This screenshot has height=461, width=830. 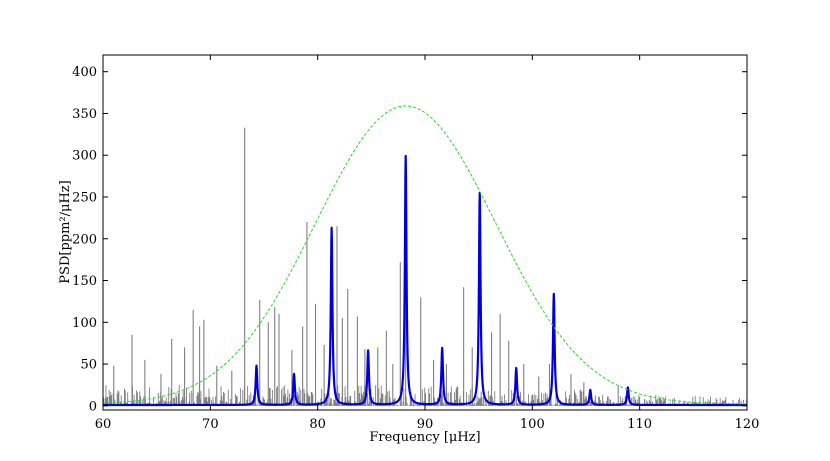 What do you see at coordinates (317, 424) in the screenshot?
I see `x-tick-label: 80` at bounding box center [317, 424].